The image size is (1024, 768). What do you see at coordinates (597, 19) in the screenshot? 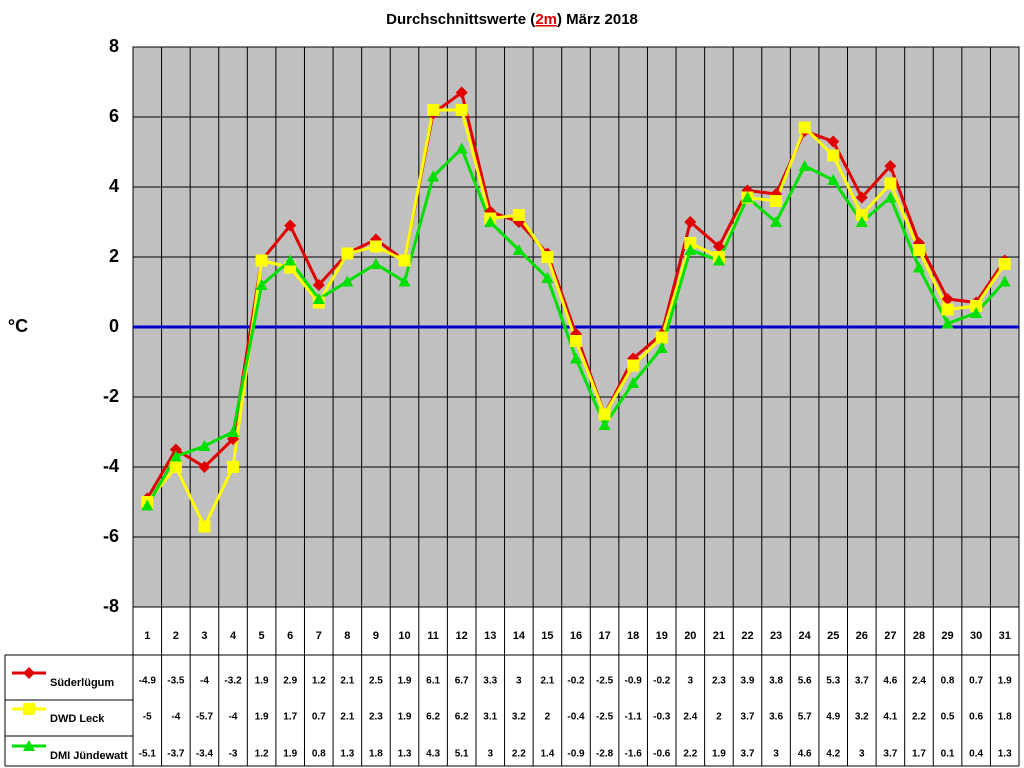
I see `title-part: ) März 2018` at bounding box center [597, 19].